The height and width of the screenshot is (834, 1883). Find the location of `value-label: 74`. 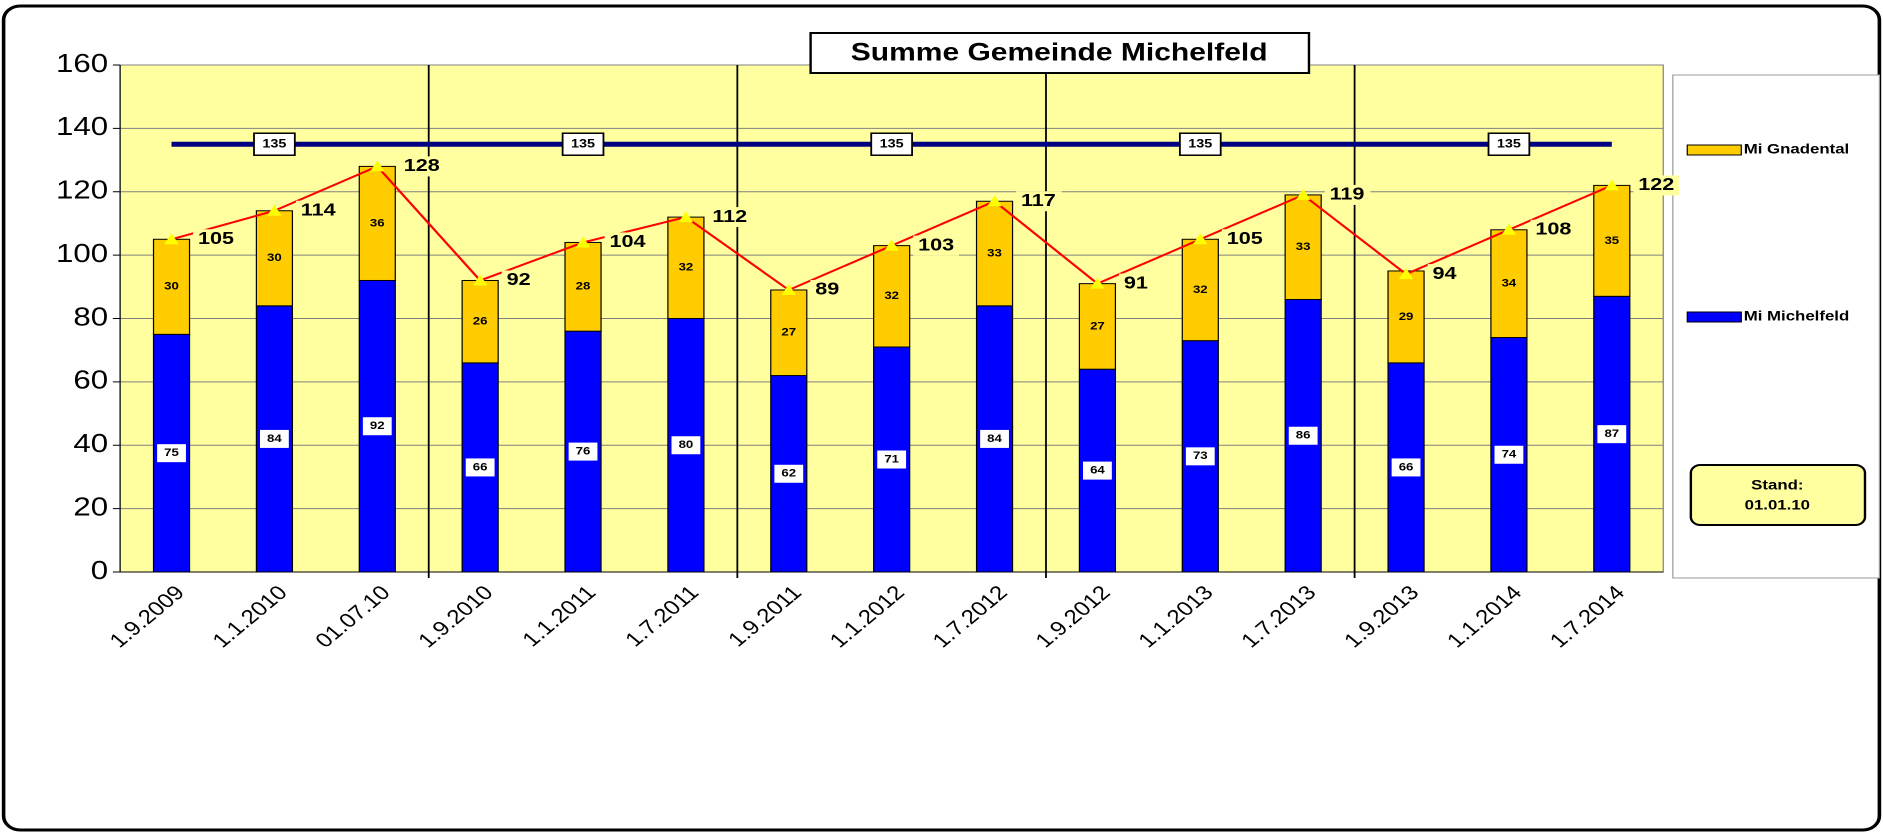

value-label: 74 is located at coordinates (1509, 454).